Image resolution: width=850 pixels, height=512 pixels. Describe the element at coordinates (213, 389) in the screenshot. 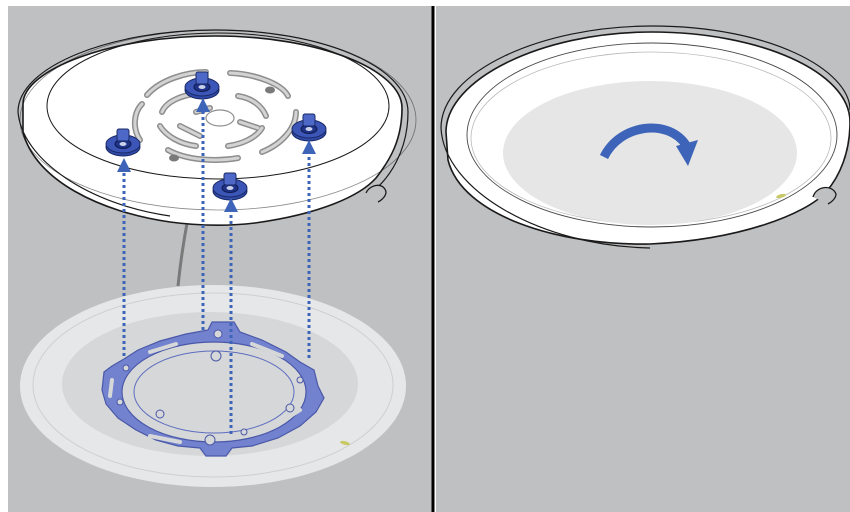

I see `mounting-bracket` at that location.